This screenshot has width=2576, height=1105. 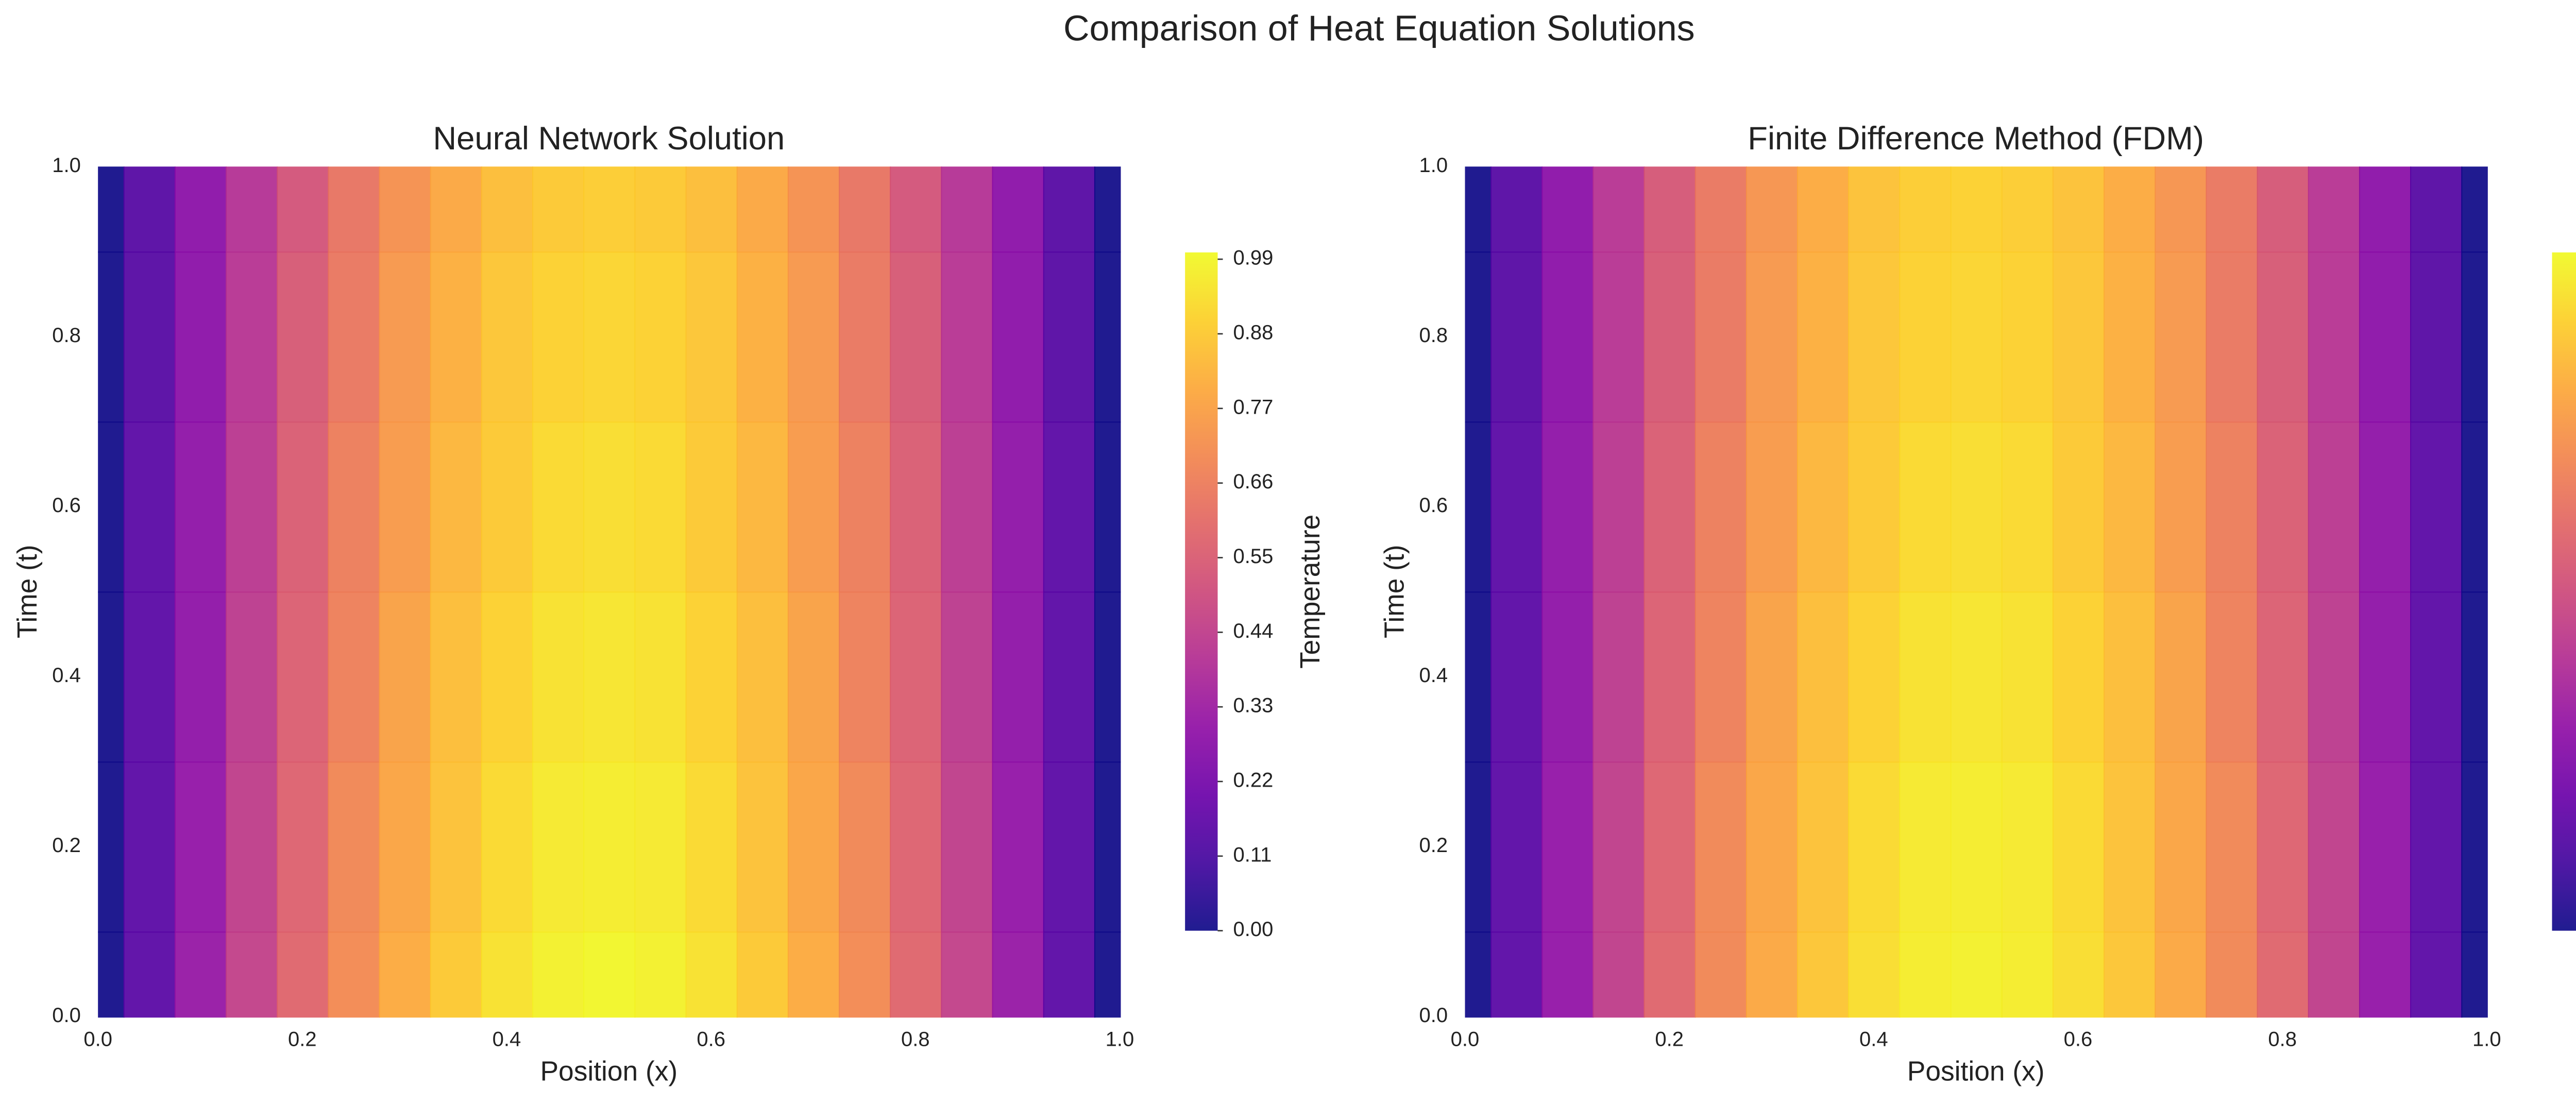 I want to click on plot-title: Neural Network Solution, so click(x=609, y=139).